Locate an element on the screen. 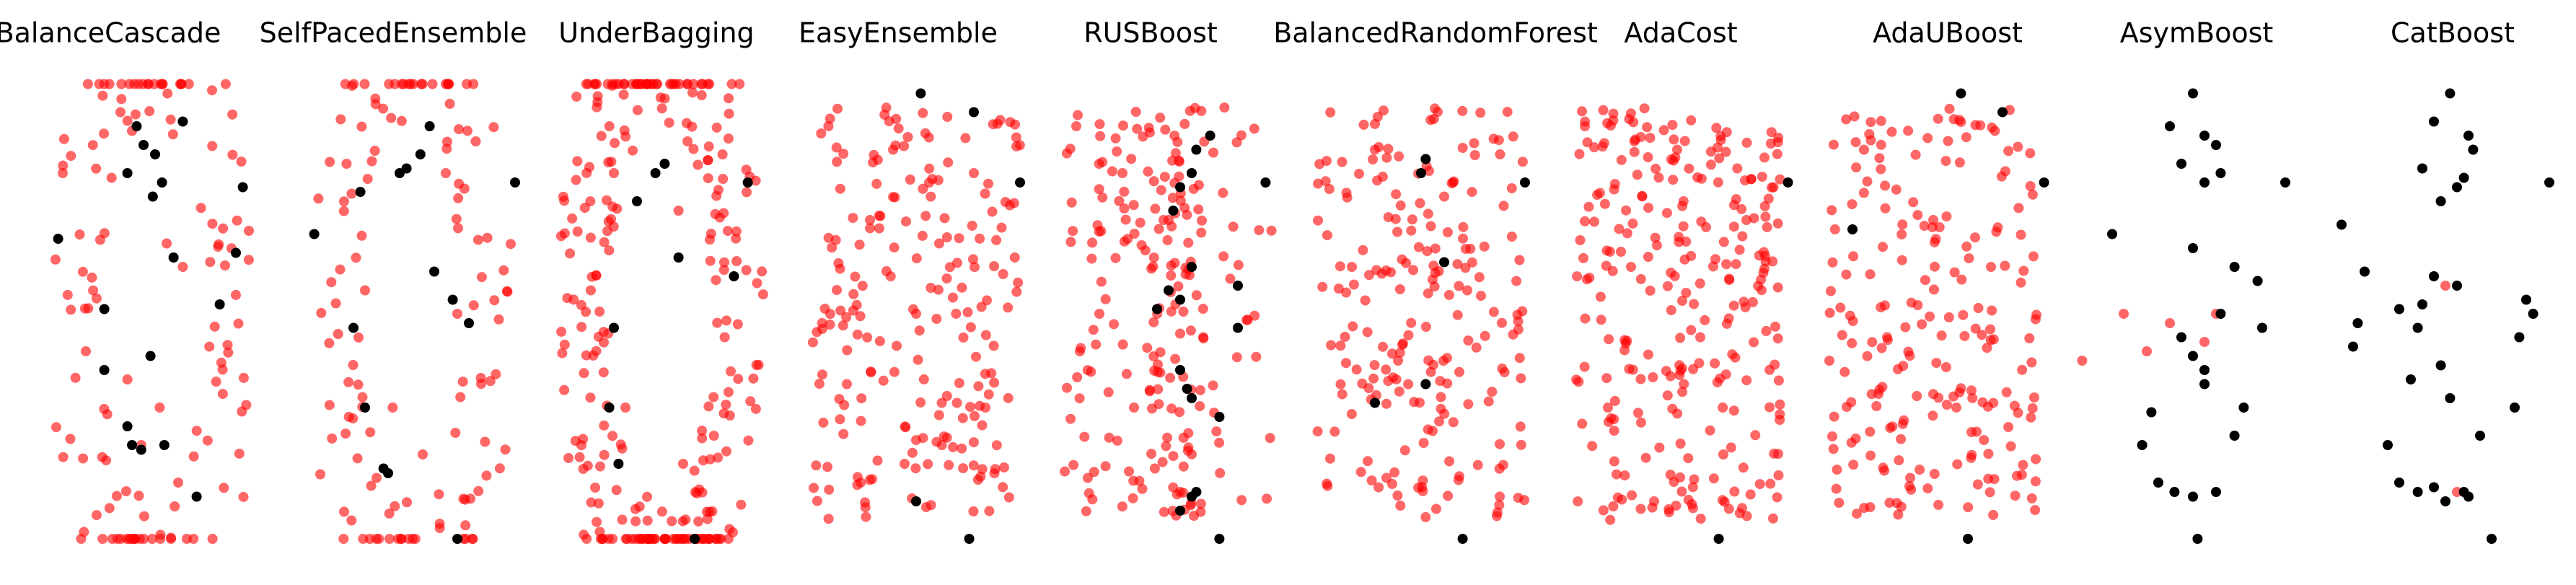 Image resolution: width=2576 pixels, height=585 pixels. panel-title: AsymBoost is located at coordinates (2197, 33).